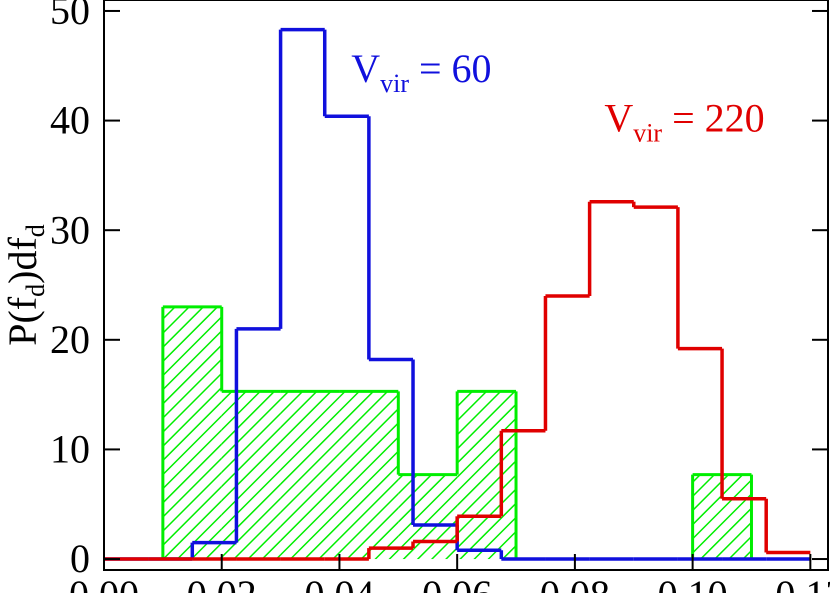 Image resolution: width=830 pixels, height=593 pixels. I want to click on annotation: Vvir = 220, so click(684, 122).